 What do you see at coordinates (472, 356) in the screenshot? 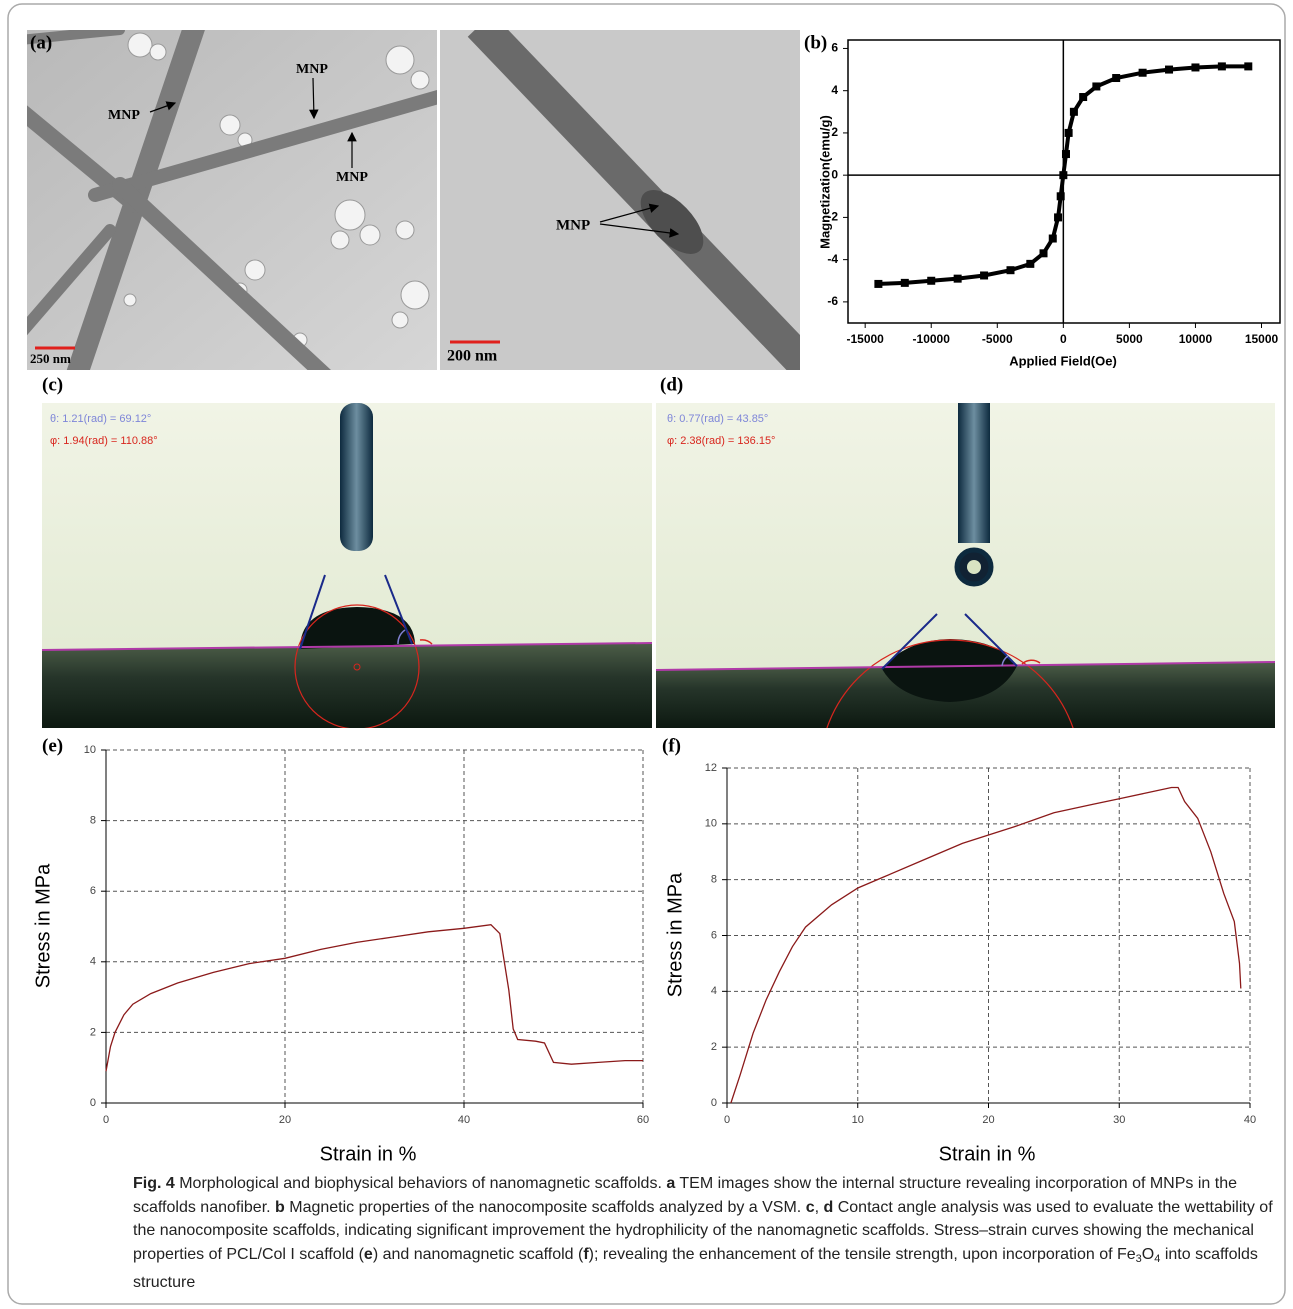
I see `scale-bar-label: 200 nm` at bounding box center [472, 356].